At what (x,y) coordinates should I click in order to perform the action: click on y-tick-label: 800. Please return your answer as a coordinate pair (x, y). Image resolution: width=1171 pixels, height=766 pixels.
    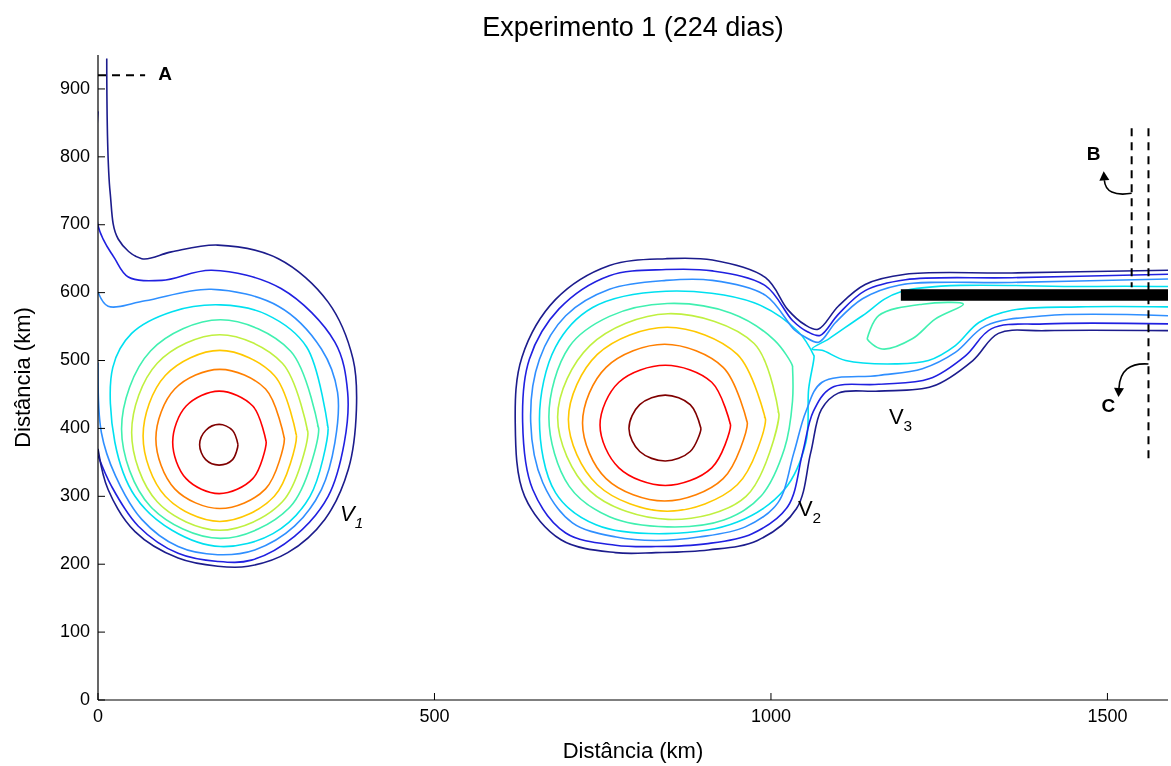
    Looking at the image, I should click on (74, 155).